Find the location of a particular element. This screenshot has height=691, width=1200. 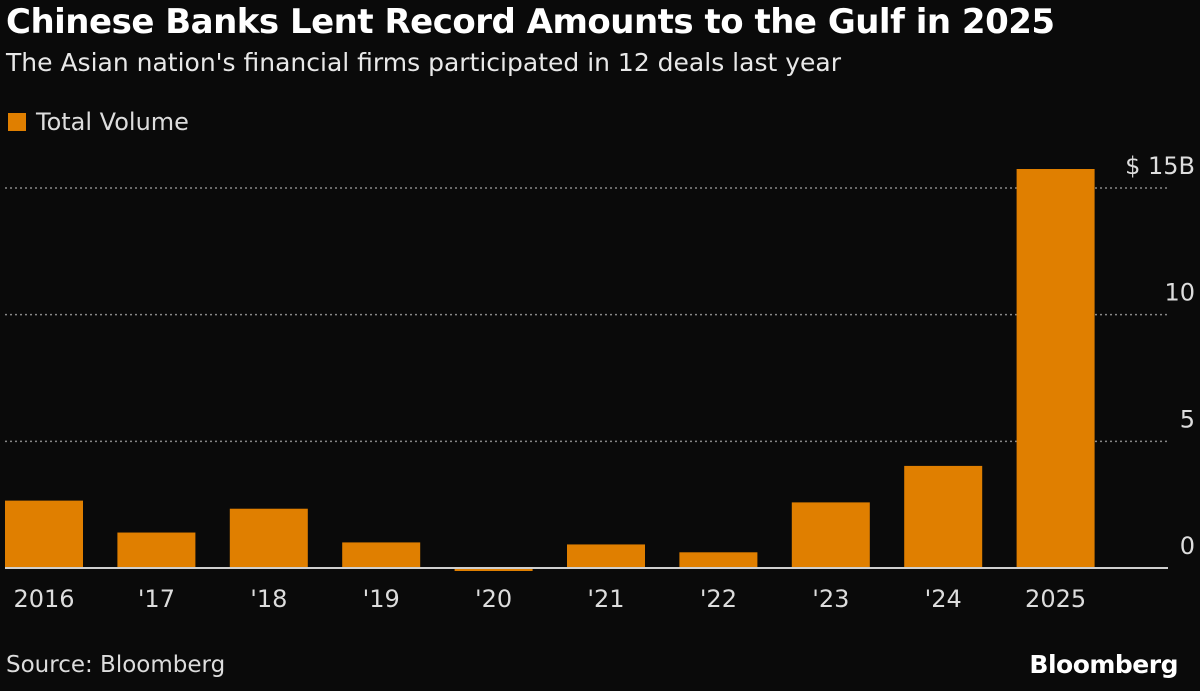

x-tick-label: '19 is located at coordinates (381, 599).